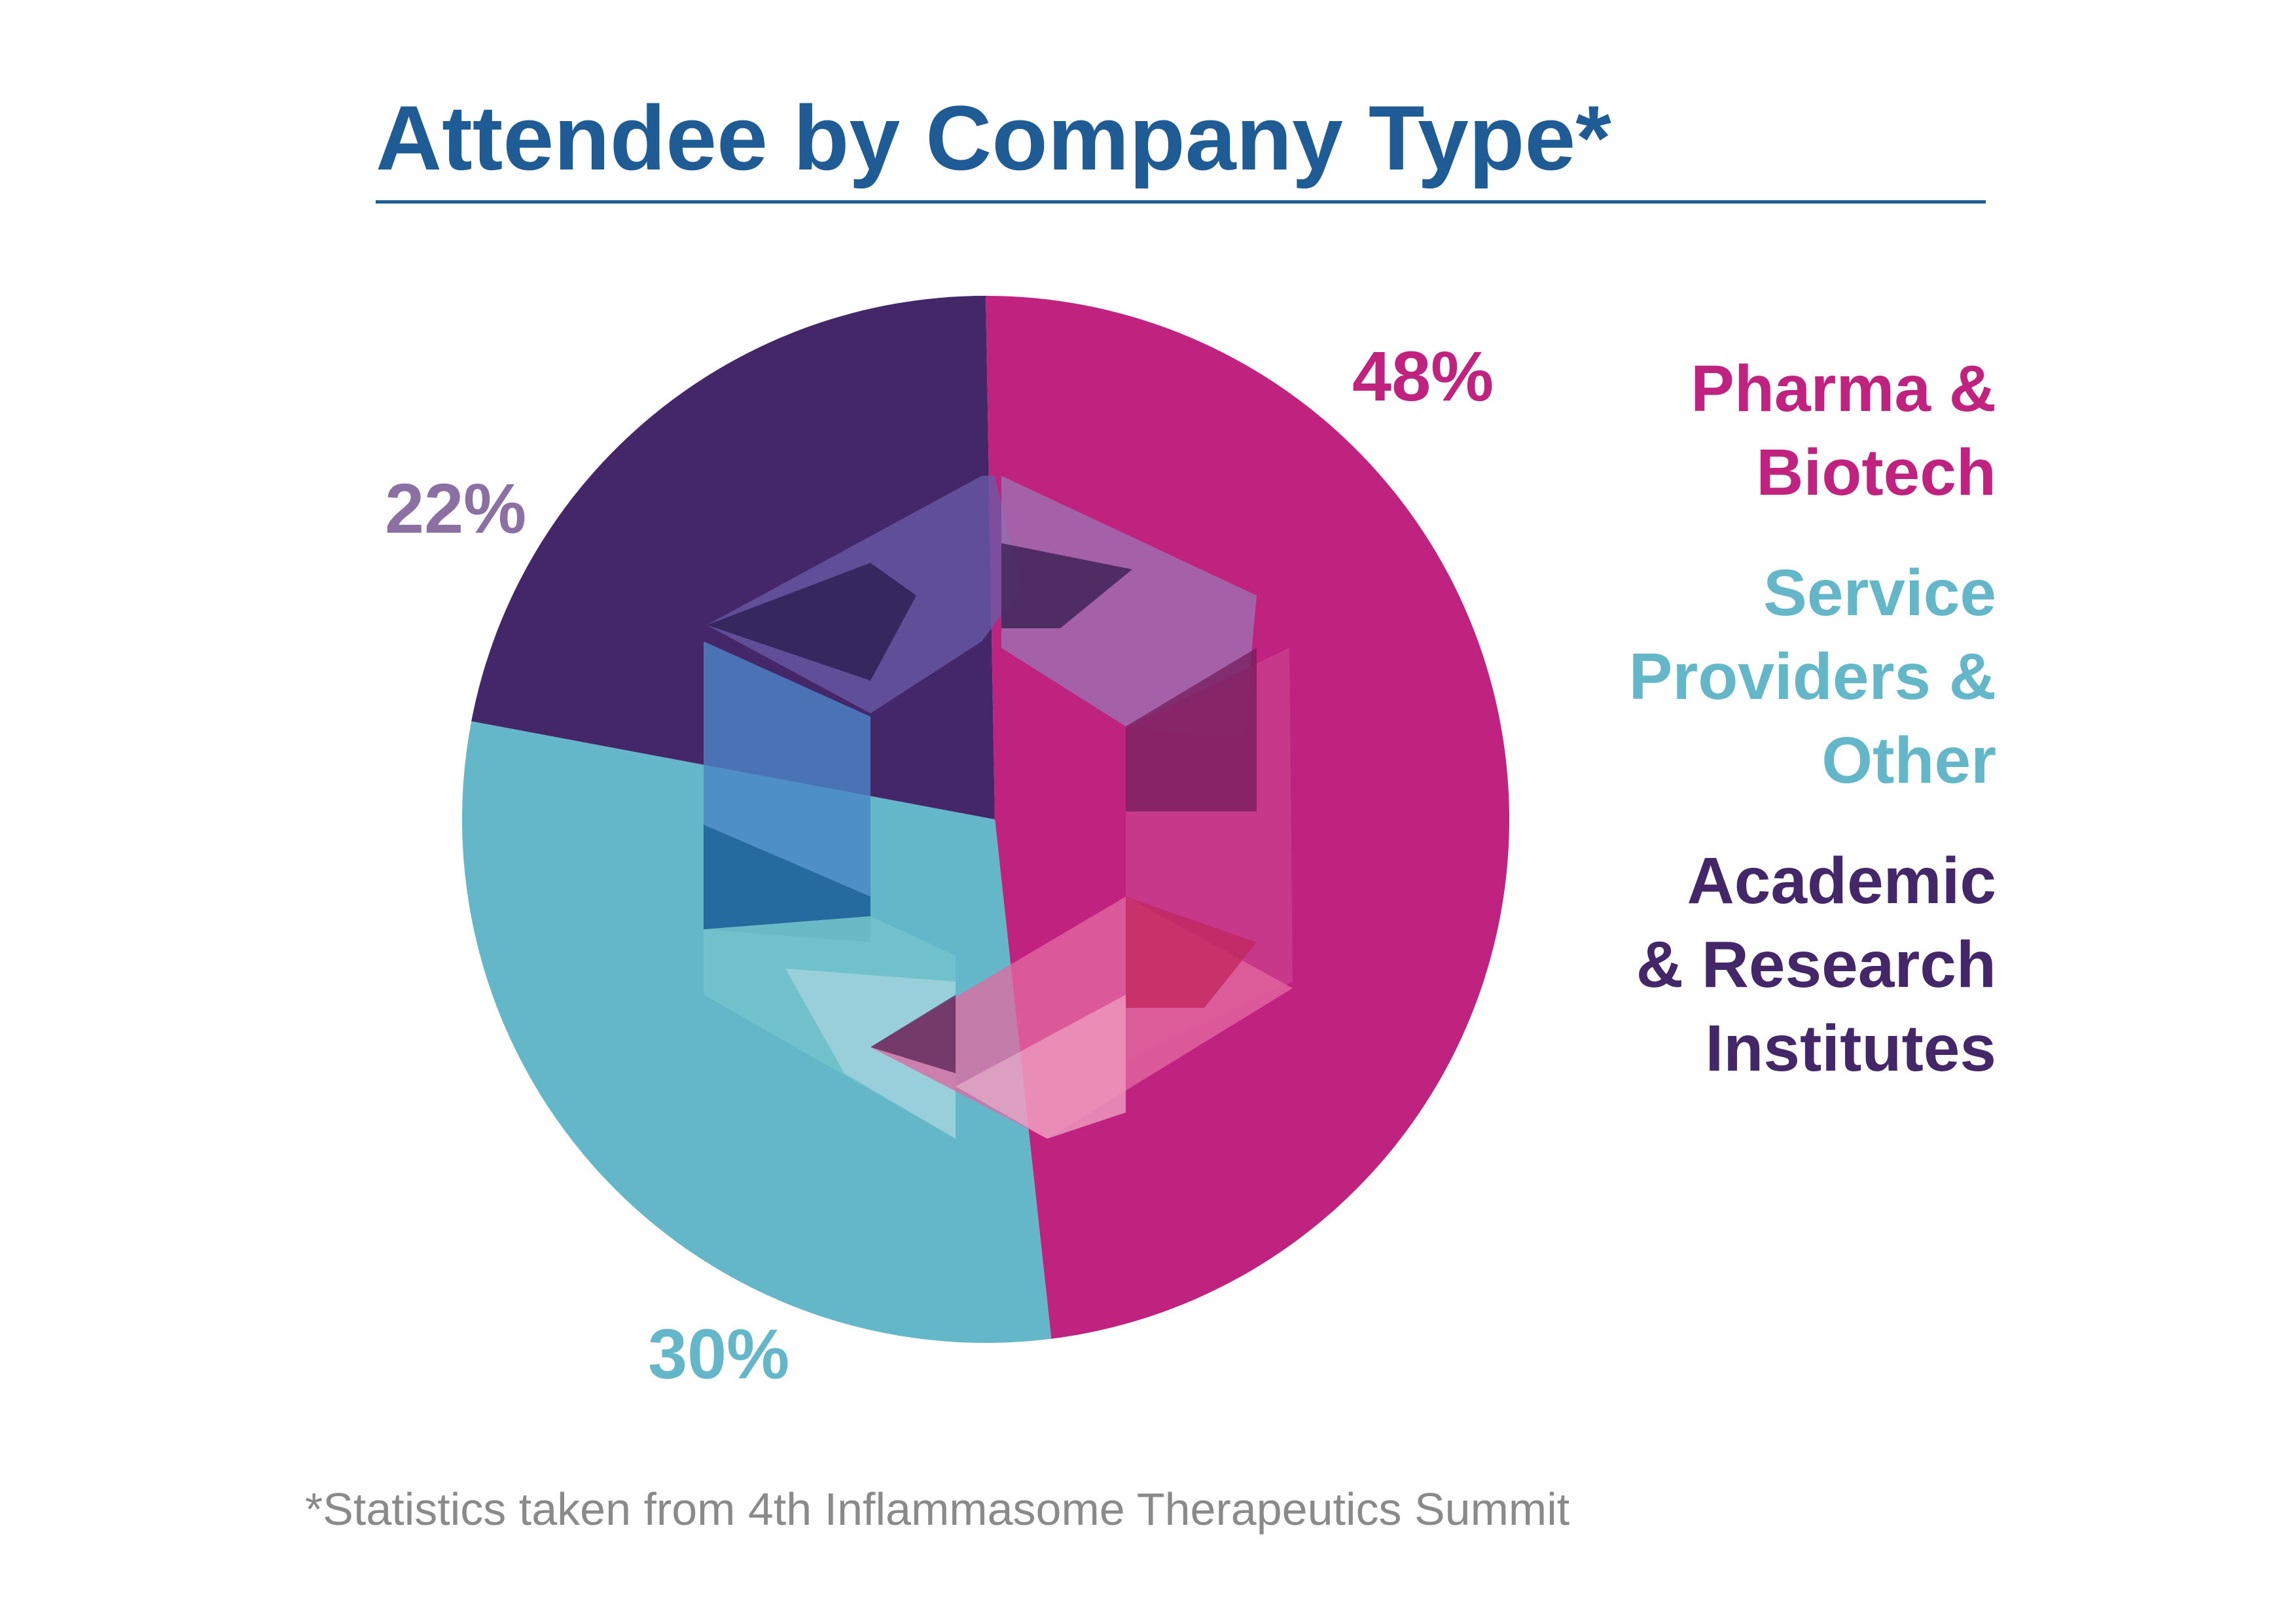  I want to click on legend-entry-academic: Academic & Research Institutes, so click(1816, 964).